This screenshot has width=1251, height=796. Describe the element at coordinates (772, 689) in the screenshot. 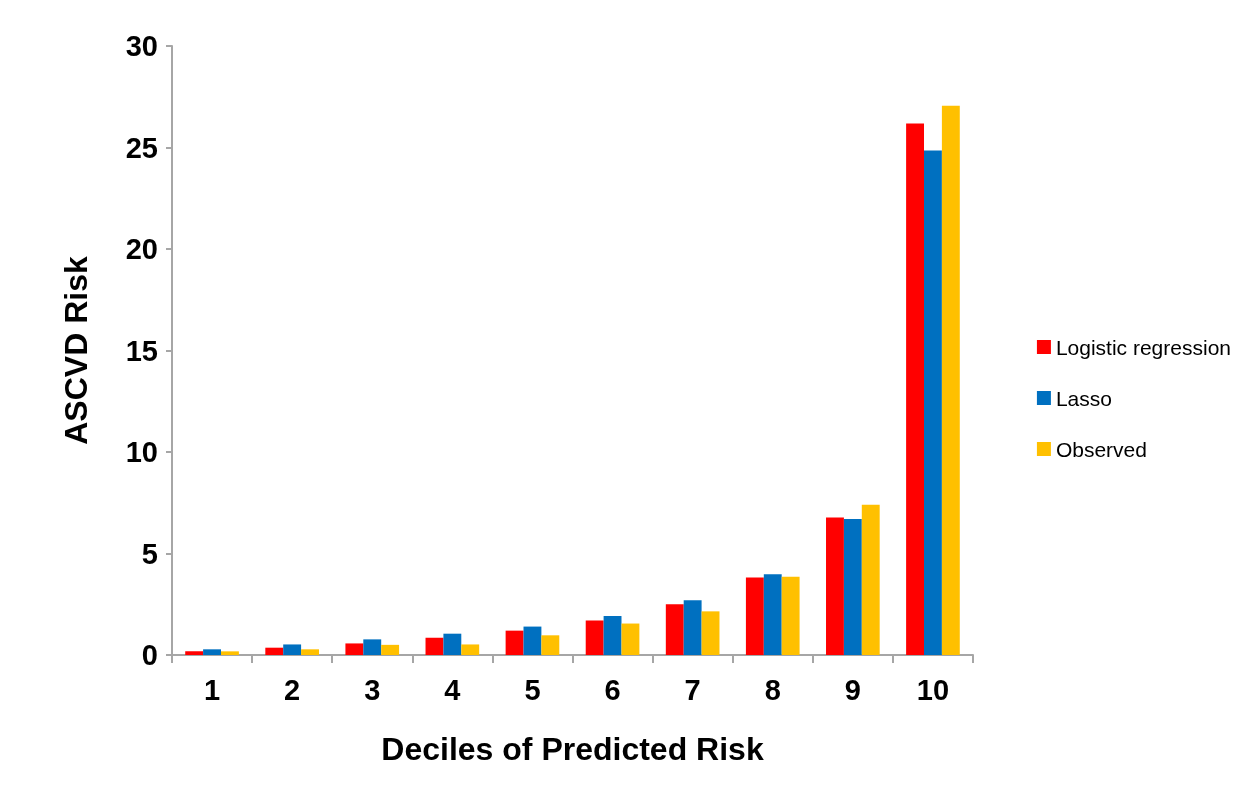

I see `x-tick-label: 8` at that location.